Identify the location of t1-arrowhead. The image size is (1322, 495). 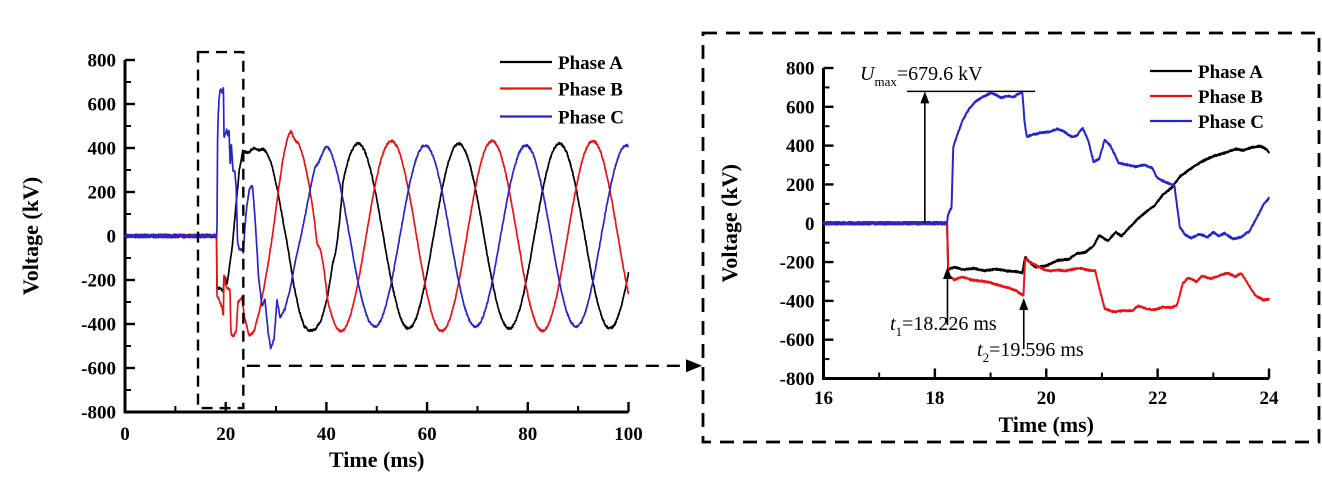
(947, 273).